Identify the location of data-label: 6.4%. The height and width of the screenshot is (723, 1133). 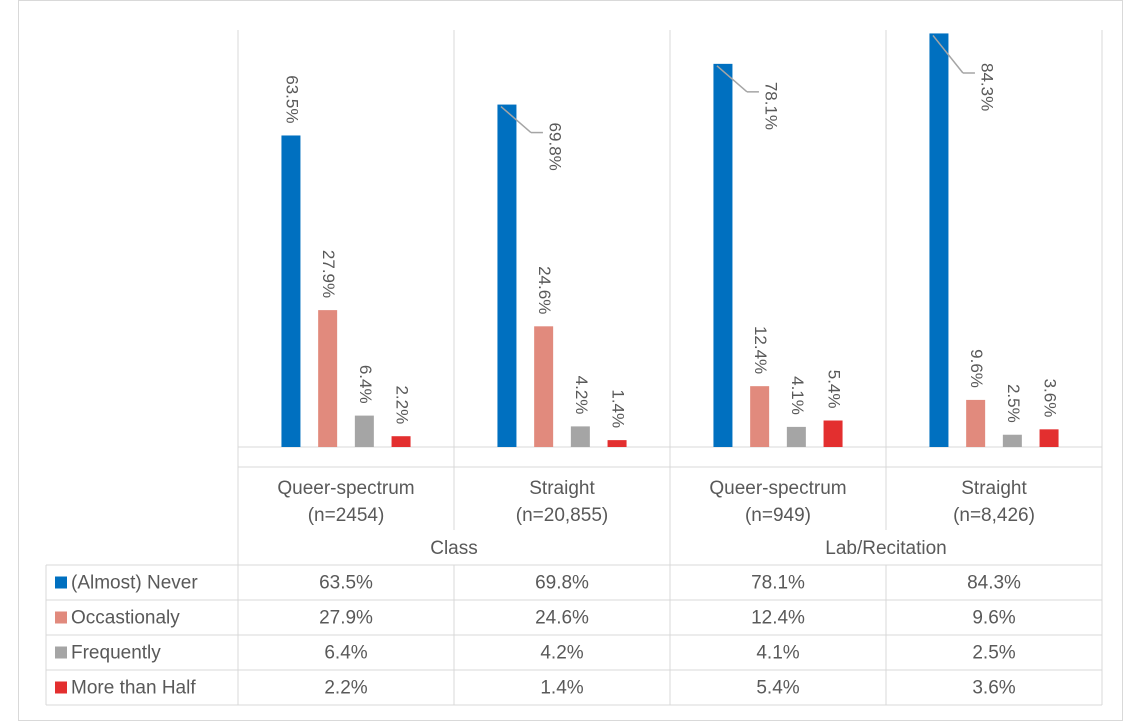
(365, 384).